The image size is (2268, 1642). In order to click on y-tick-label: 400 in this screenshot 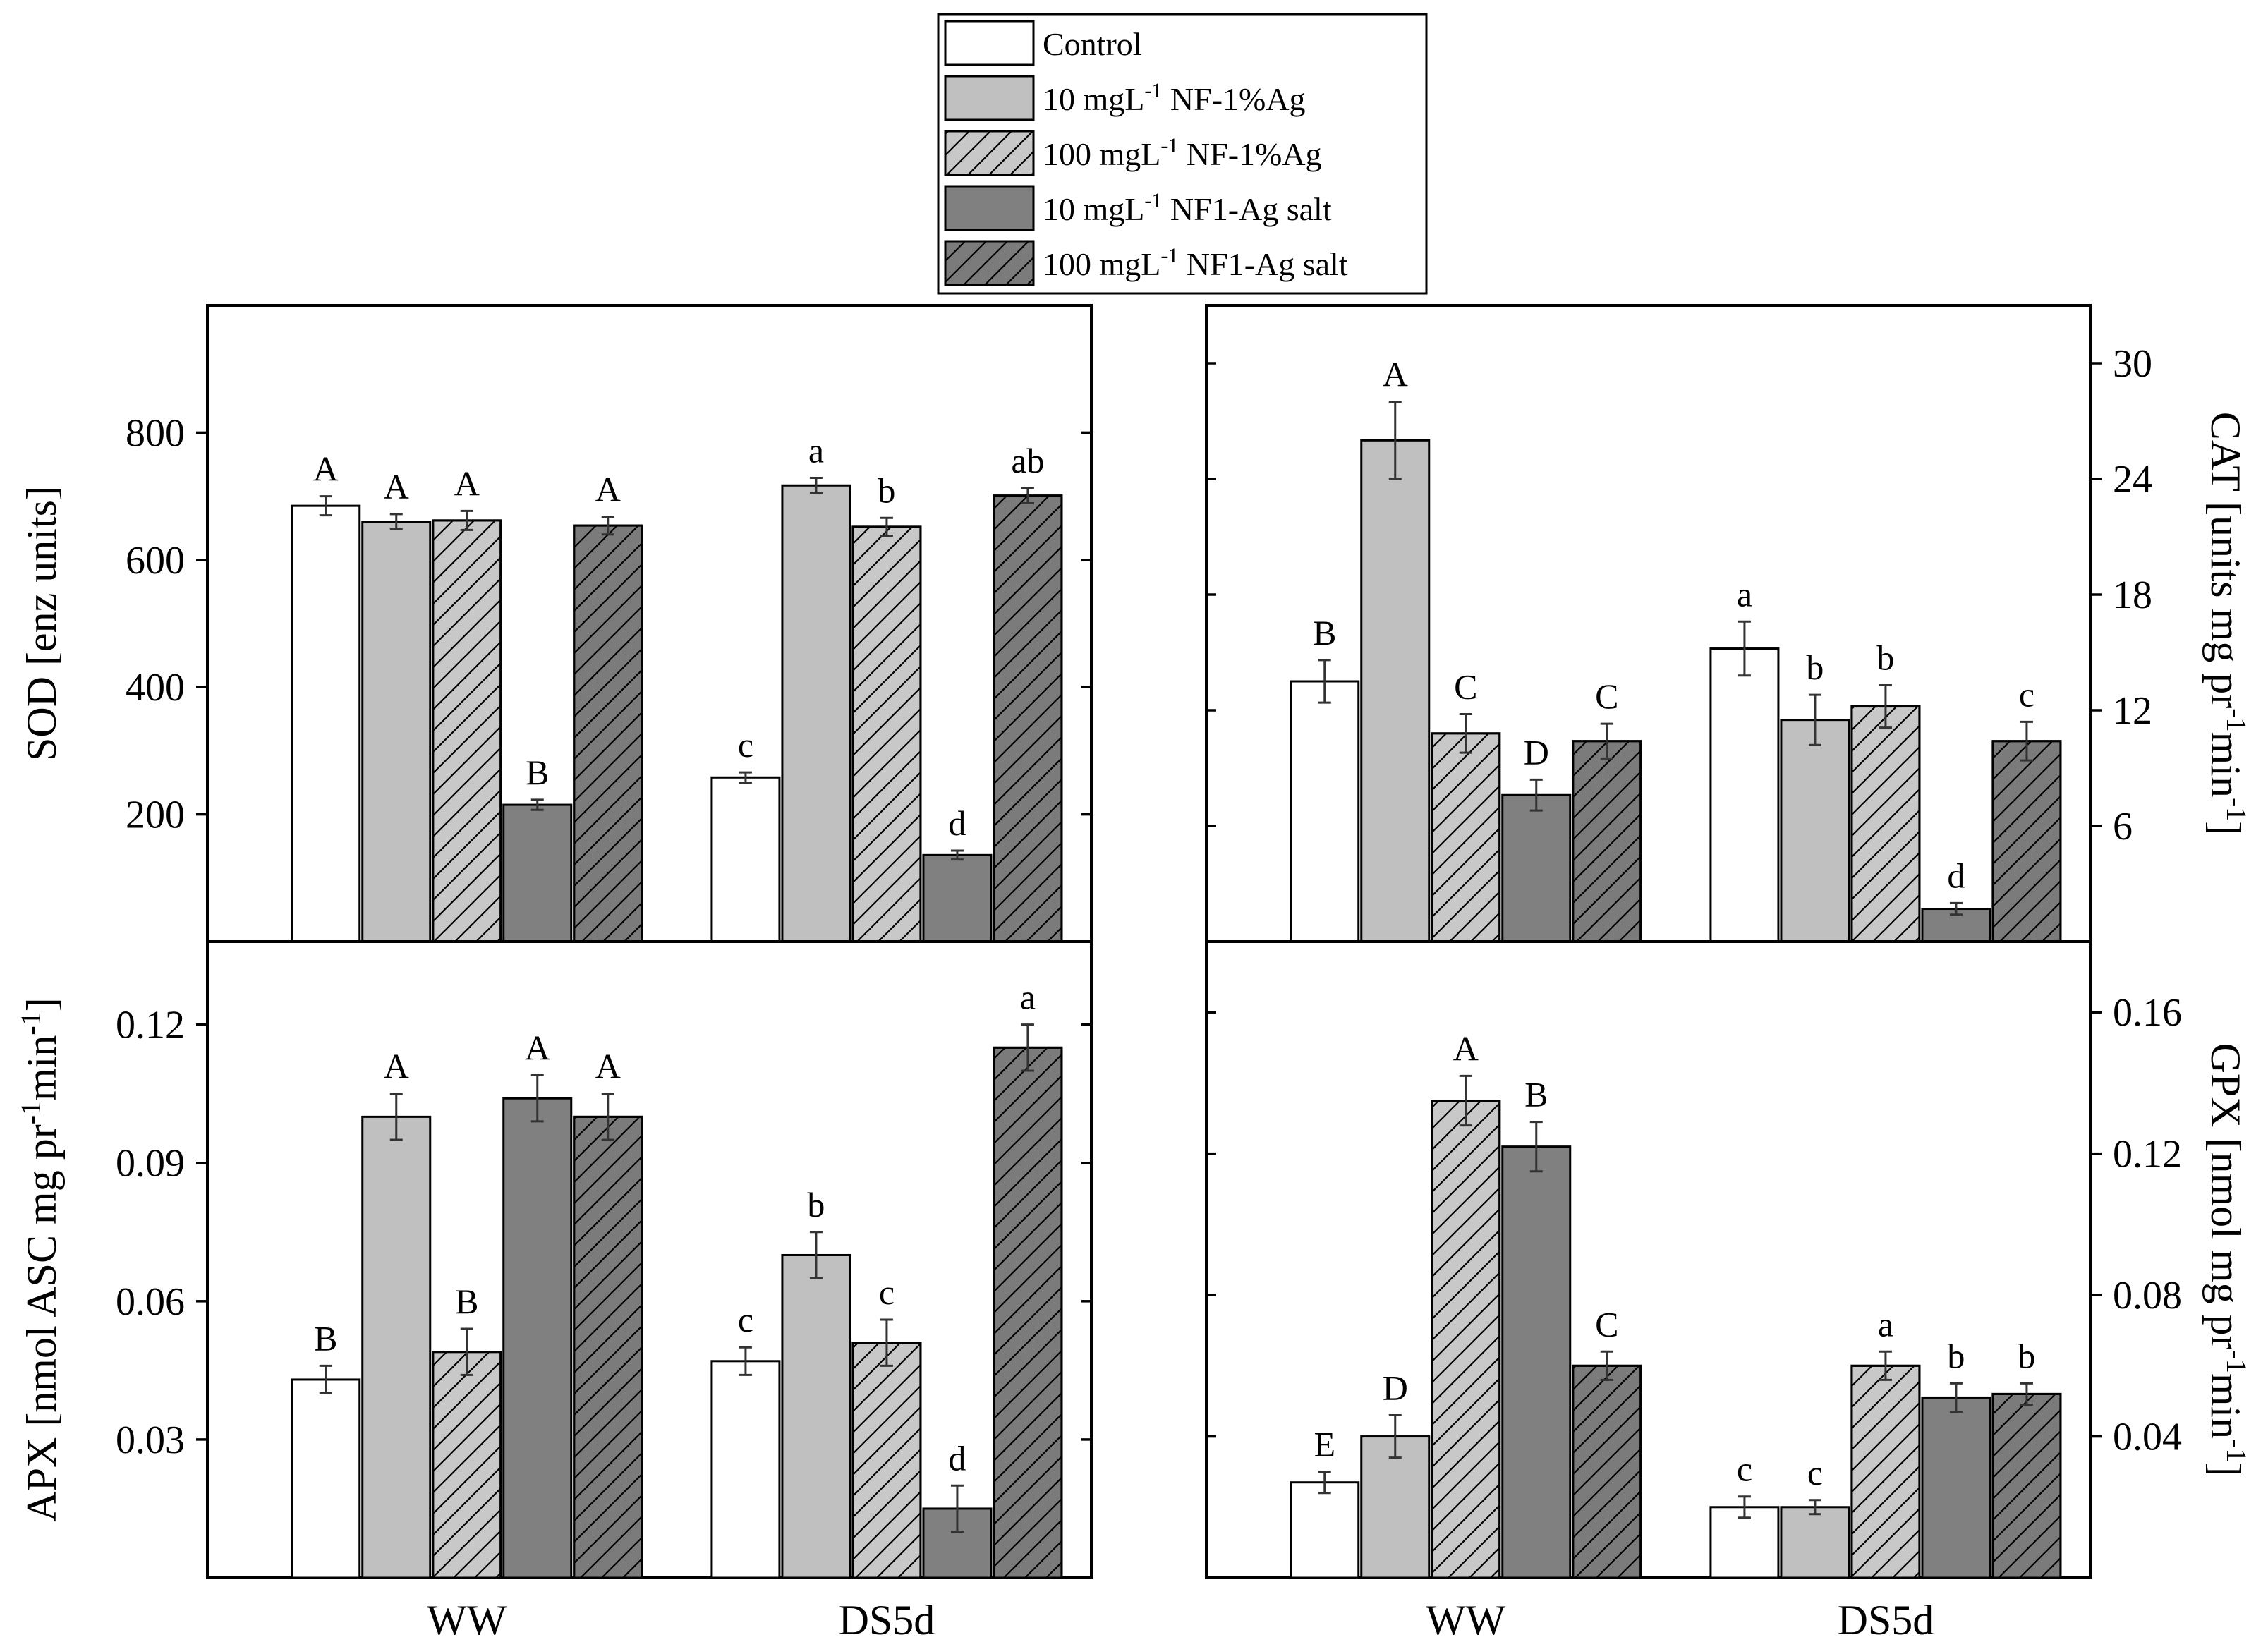, I will do `click(155, 688)`.